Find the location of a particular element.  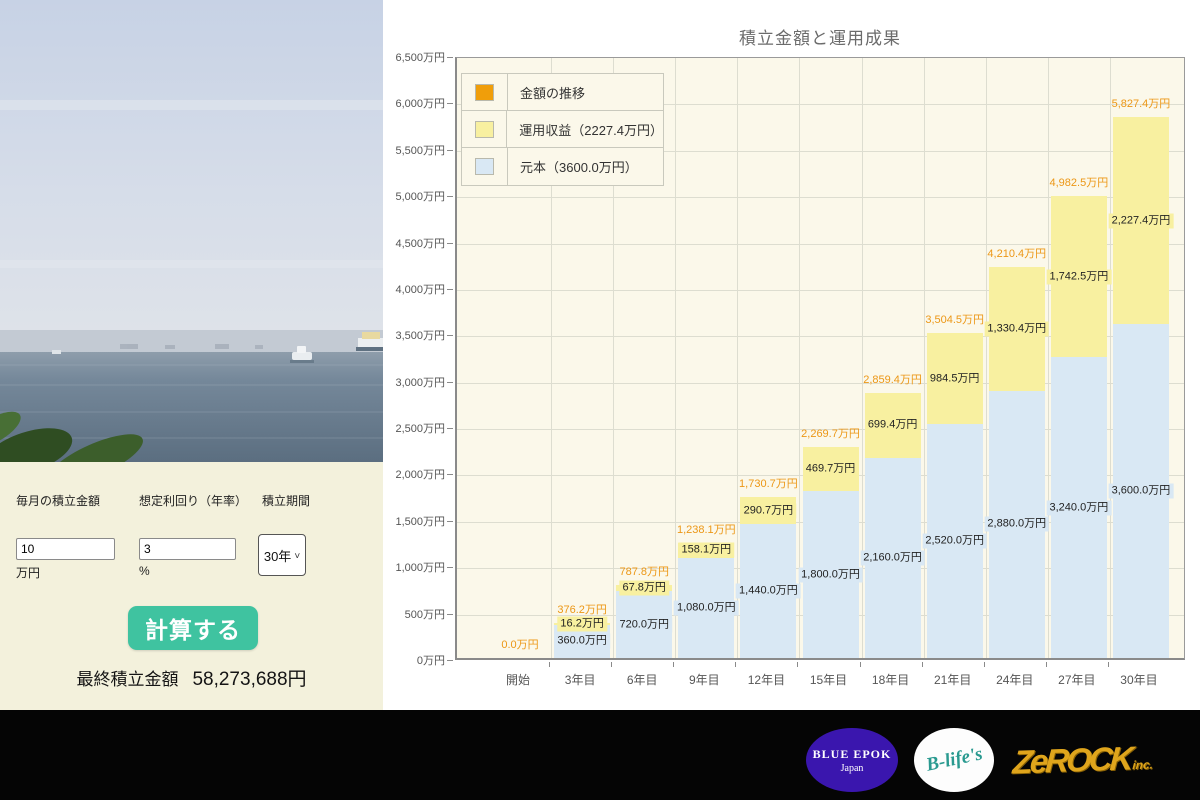

y-tick-label: 2,500万円 is located at coordinates (420, 429).